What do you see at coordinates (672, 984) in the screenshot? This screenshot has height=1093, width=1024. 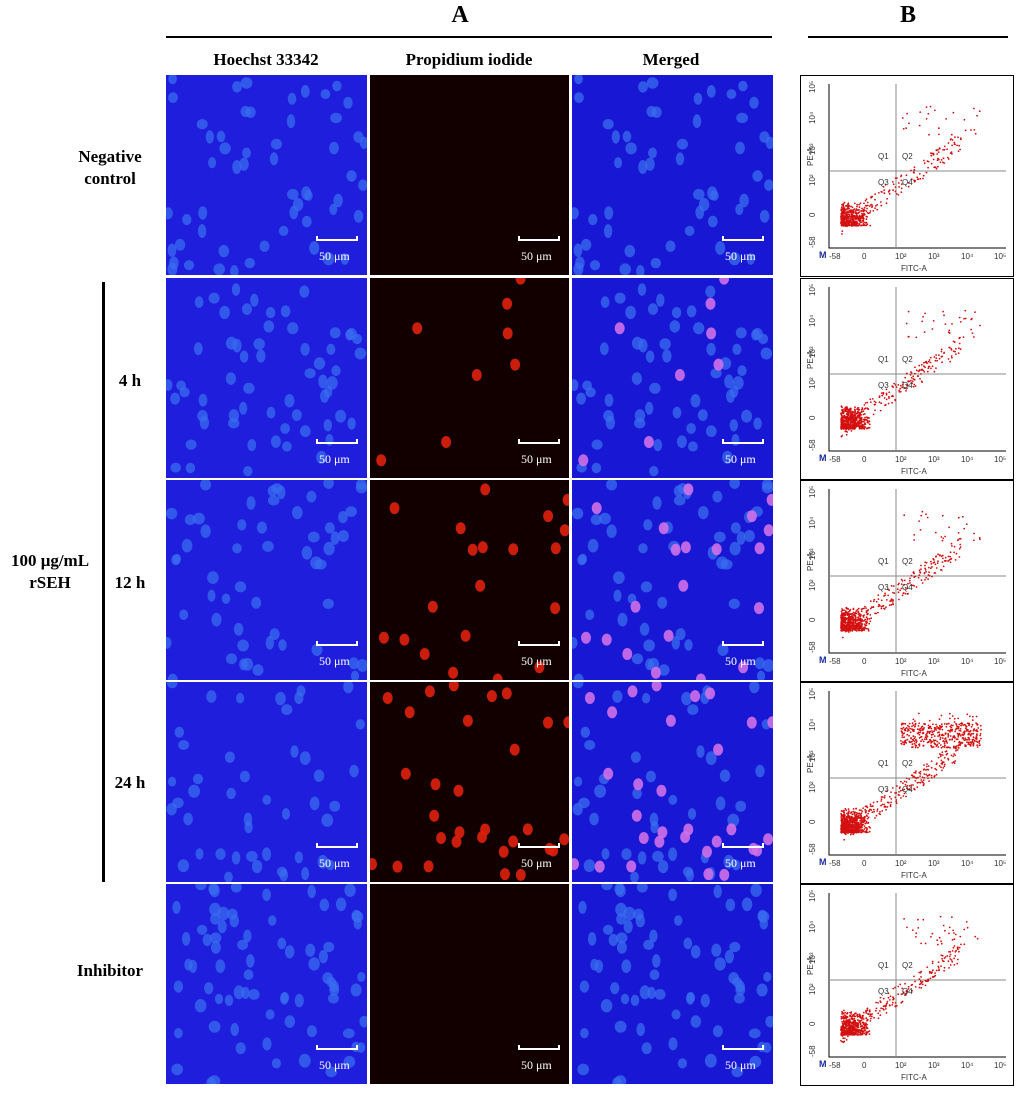 I see `micrograph-inhibitor-merged: 50 μm` at bounding box center [672, 984].